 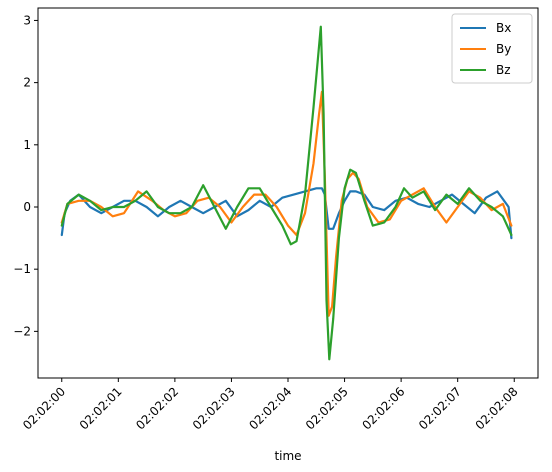 What do you see at coordinates (22, 331) in the screenshot?
I see `y-tick-label: −2` at bounding box center [22, 331].